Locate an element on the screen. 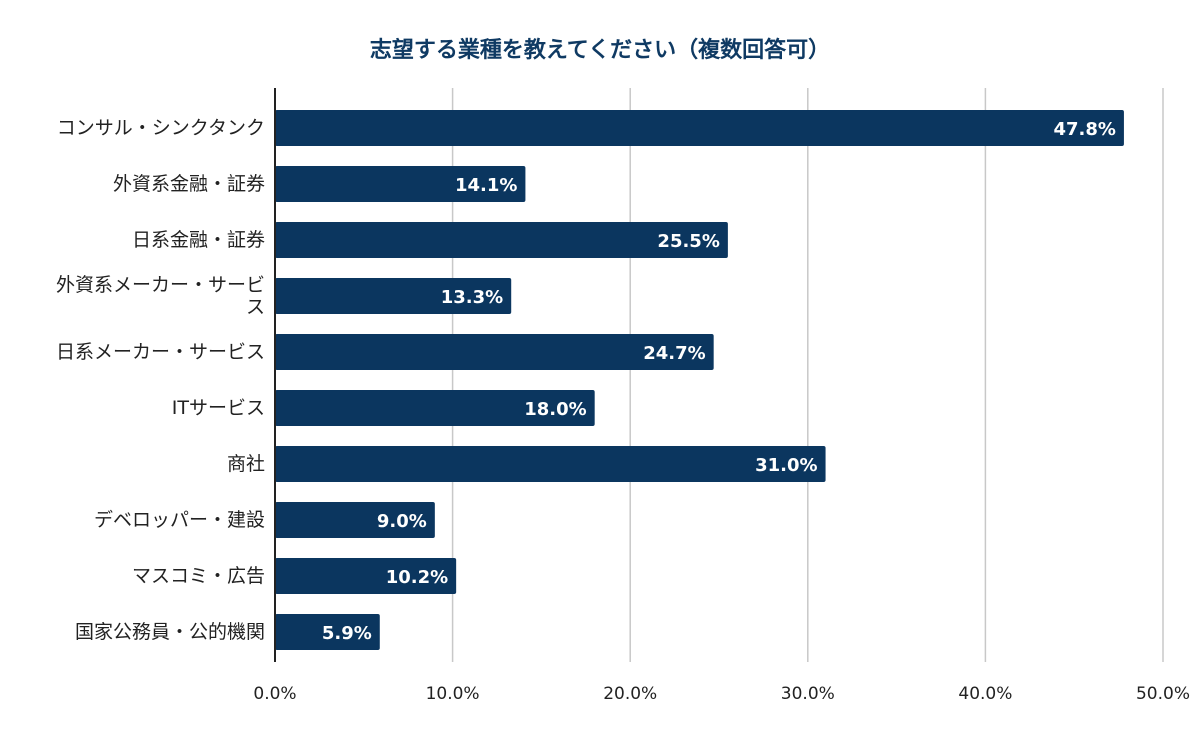  category-label: 外資系メーカー・サービス is located at coordinates (160, 296).